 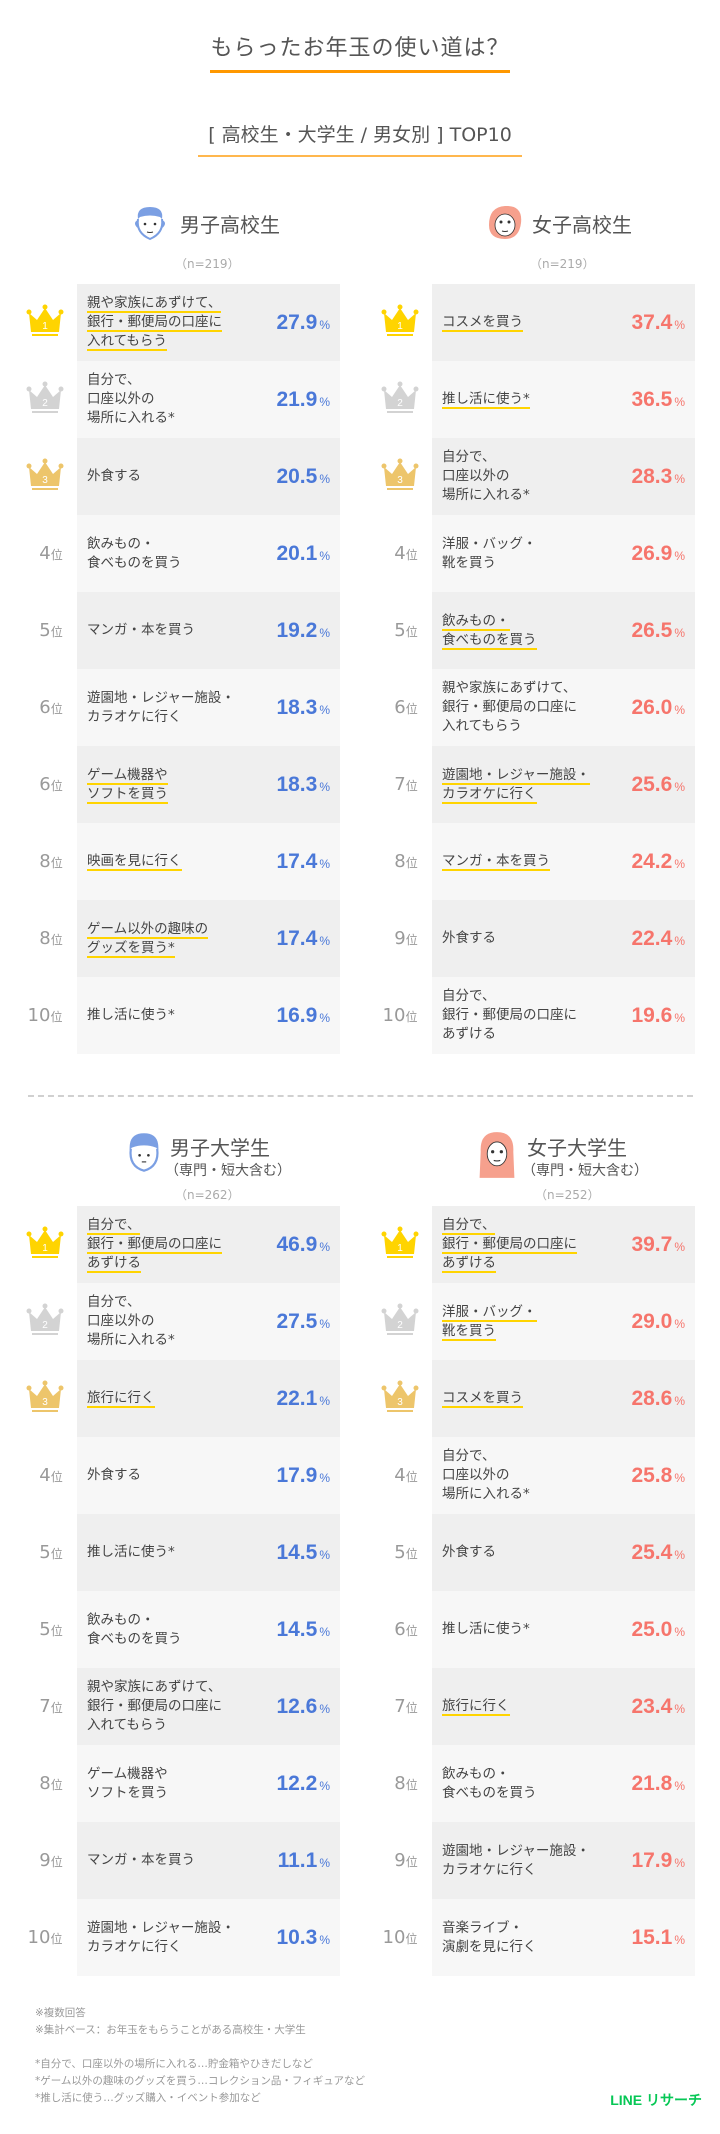 What do you see at coordinates (208, 1015) in the screenshot?
I see `ranking-row: 推し活に使う* 16.9%` at bounding box center [208, 1015].